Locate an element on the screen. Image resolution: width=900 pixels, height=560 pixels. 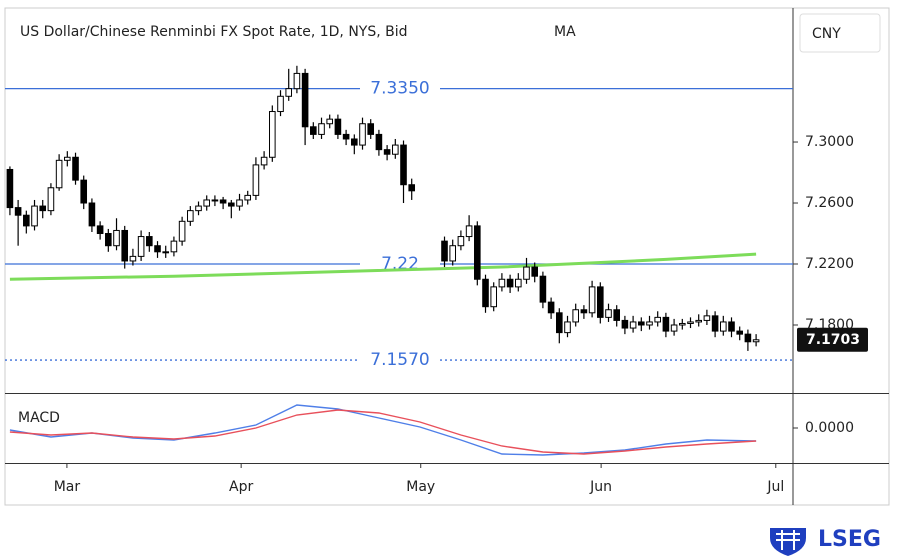
level-label: 7.3350 is located at coordinates (399, 89).